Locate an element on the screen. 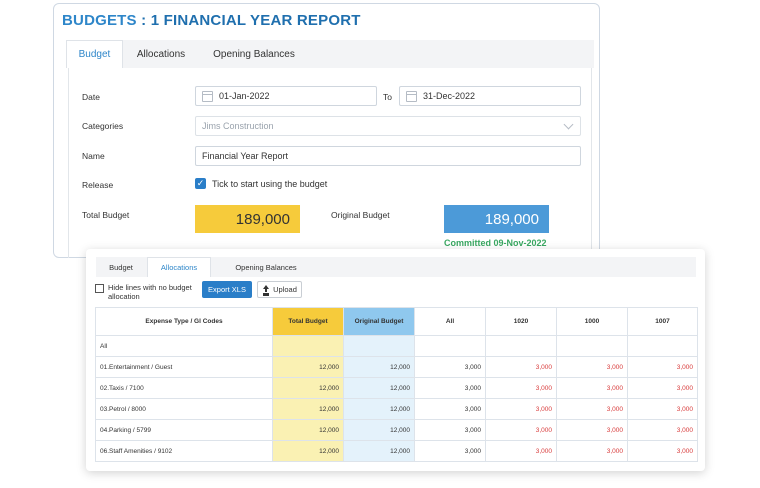 This screenshot has height=488, width=760. gl-code-cell: 03.Petrol / 8000 is located at coordinates (184, 409).